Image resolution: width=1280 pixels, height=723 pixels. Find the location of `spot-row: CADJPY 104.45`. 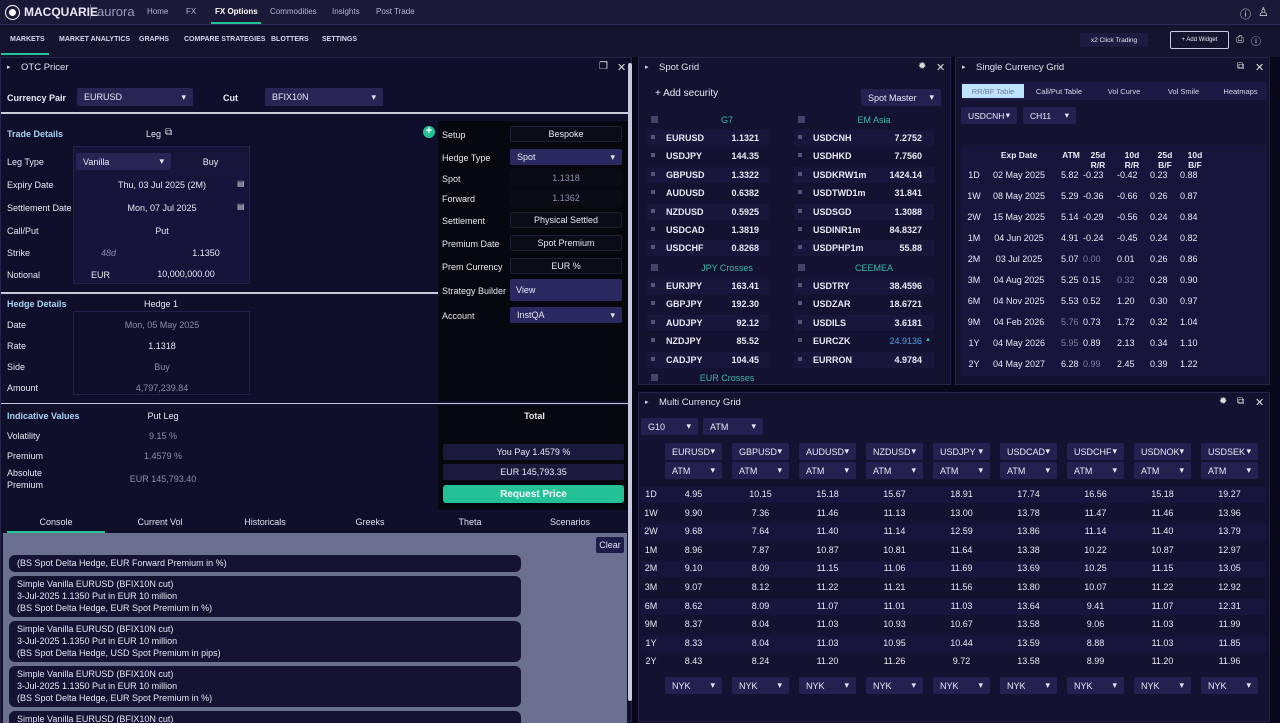

spot-row: CADJPY 104.45 is located at coordinates (708, 359).